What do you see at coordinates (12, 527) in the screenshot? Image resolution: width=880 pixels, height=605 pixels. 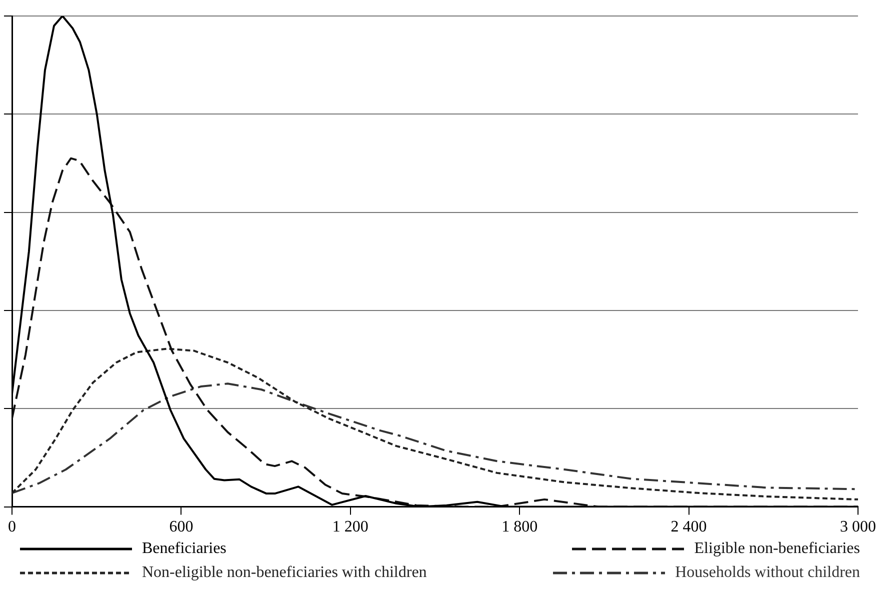 I see `x-tick-label: 0` at bounding box center [12, 527].